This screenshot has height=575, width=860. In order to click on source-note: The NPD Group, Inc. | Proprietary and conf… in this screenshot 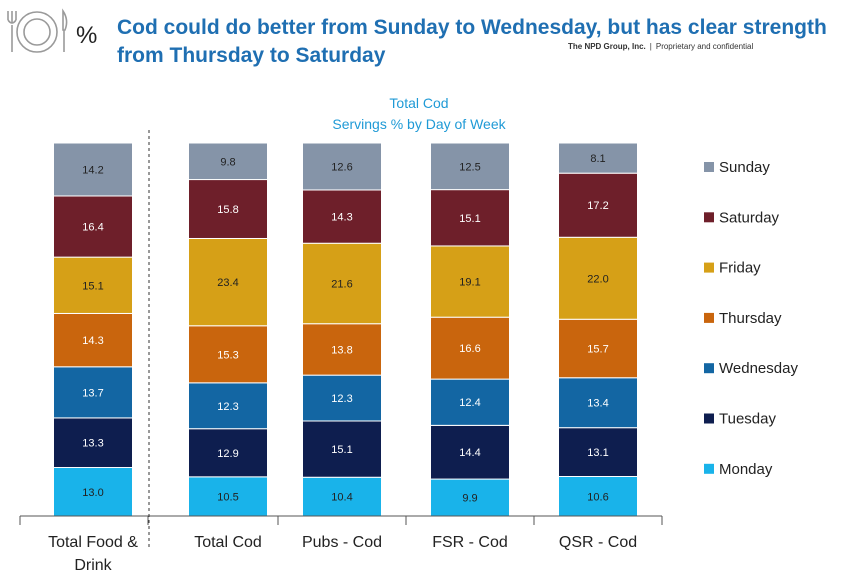, I will do `click(660, 46)`.